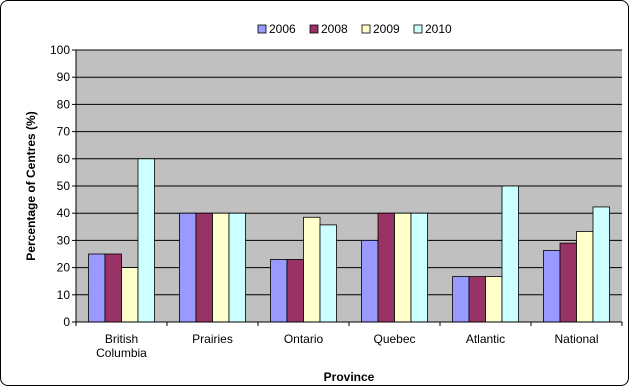 This screenshot has width=629, height=386. Describe the element at coordinates (64, 213) in the screenshot. I see `y-tick-label: 40` at that location.